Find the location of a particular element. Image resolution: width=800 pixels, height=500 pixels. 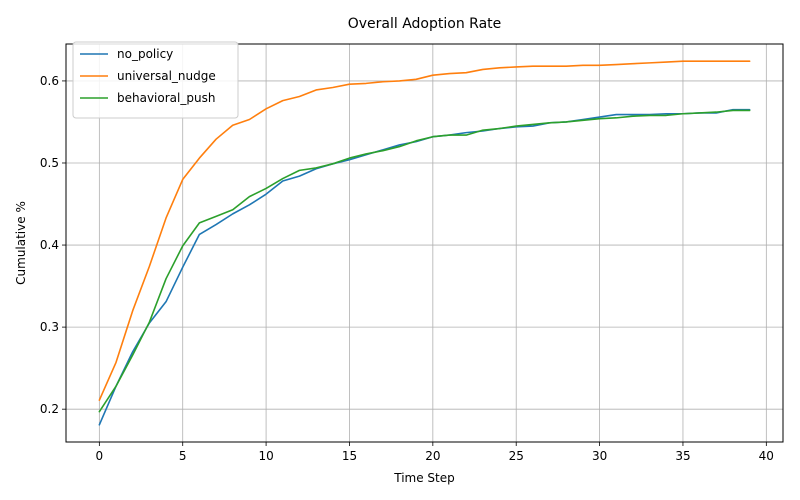

x-tick-label: 20 is located at coordinates (432, 456).